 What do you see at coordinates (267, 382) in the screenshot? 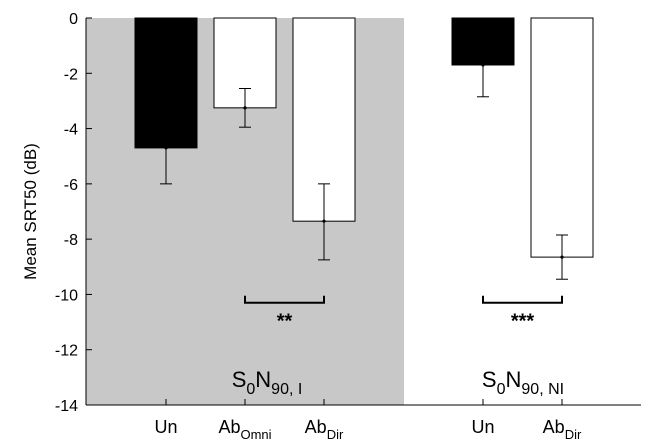
I see `condition-label-1: S0N90, I` at bounding box center [267, 382].